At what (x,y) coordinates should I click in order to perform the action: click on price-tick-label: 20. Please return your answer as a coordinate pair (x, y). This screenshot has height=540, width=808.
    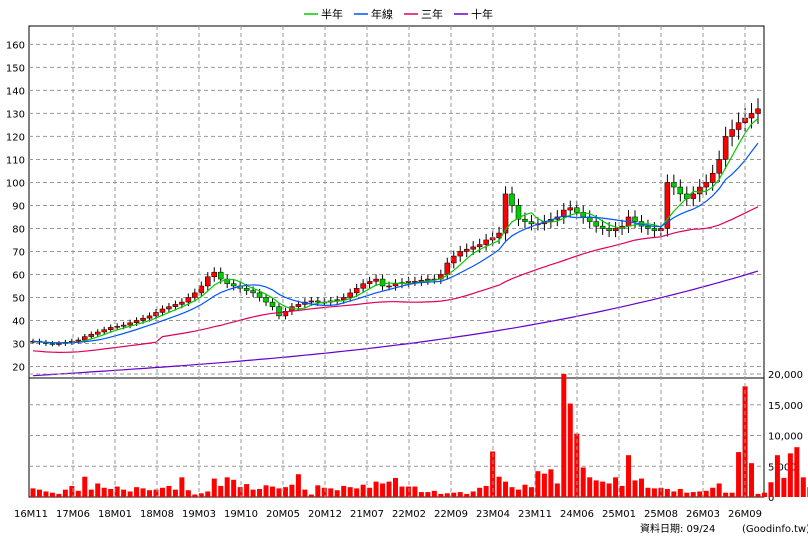
    Looking at the image, I should click on (18, 367).